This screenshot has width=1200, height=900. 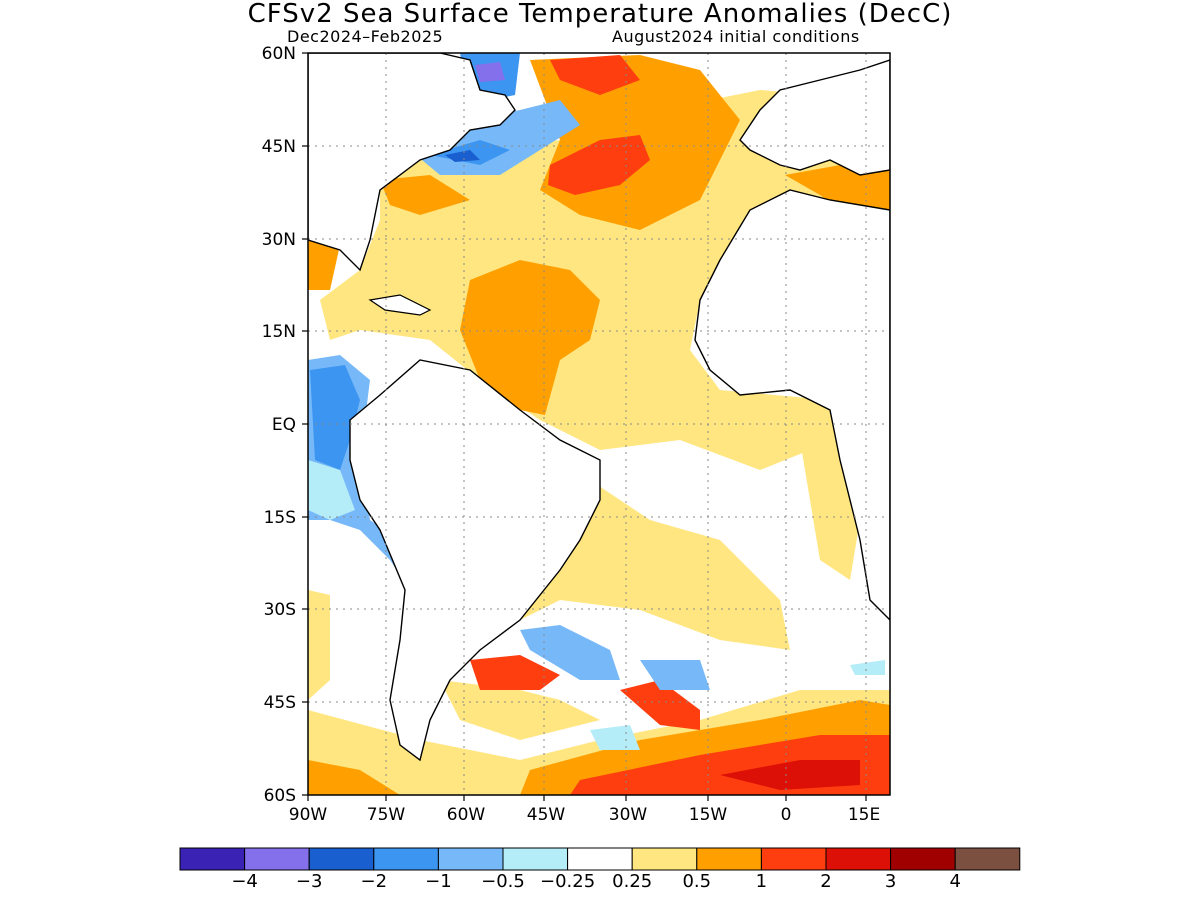 I want to click on colorbar-label: −0.25, so click(x=568, y=881).